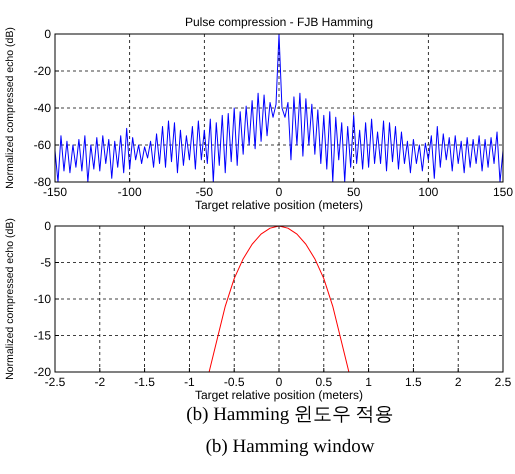 The height and width of the screenshot is (474, 515). What do you see at coordinates (100, 382) in the screenshot?
I see `x-tick-label: -2` at bounding box center [100, 382].